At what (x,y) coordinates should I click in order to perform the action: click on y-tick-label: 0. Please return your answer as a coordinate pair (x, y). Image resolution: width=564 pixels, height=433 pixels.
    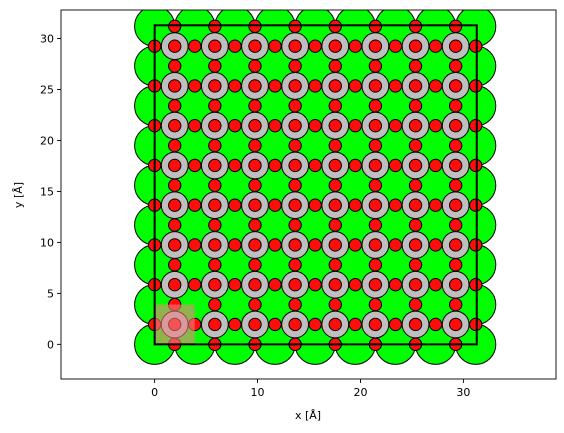
    Looking at the image, I should click on (50, 344).